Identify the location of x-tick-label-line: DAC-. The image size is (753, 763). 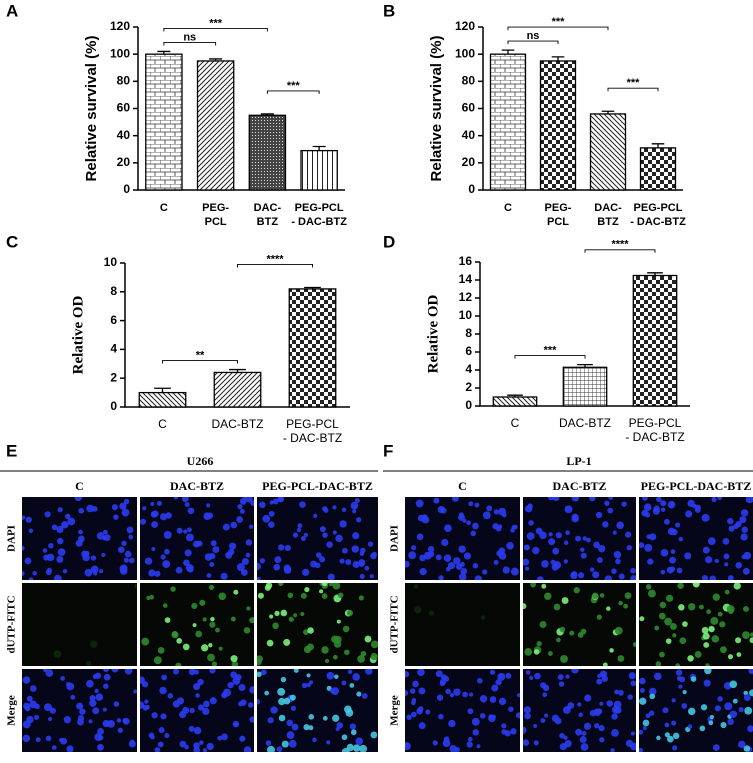
(608, 208).